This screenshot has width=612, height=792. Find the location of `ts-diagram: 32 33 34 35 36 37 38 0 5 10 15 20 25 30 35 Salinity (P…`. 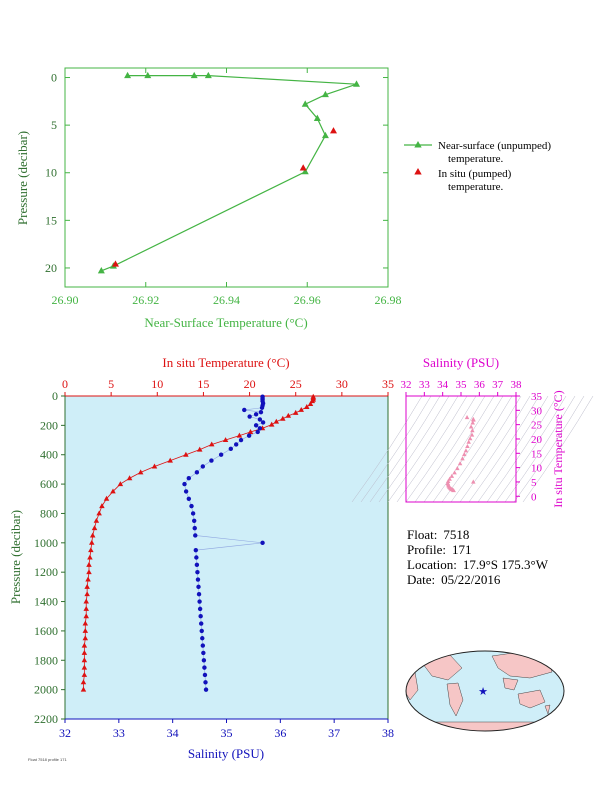

ts-diagram: 32 33 34 35 36 37 38 0 5 10 15 20 25 30 35 Salinity (P… is located at coordinates (472, 431).